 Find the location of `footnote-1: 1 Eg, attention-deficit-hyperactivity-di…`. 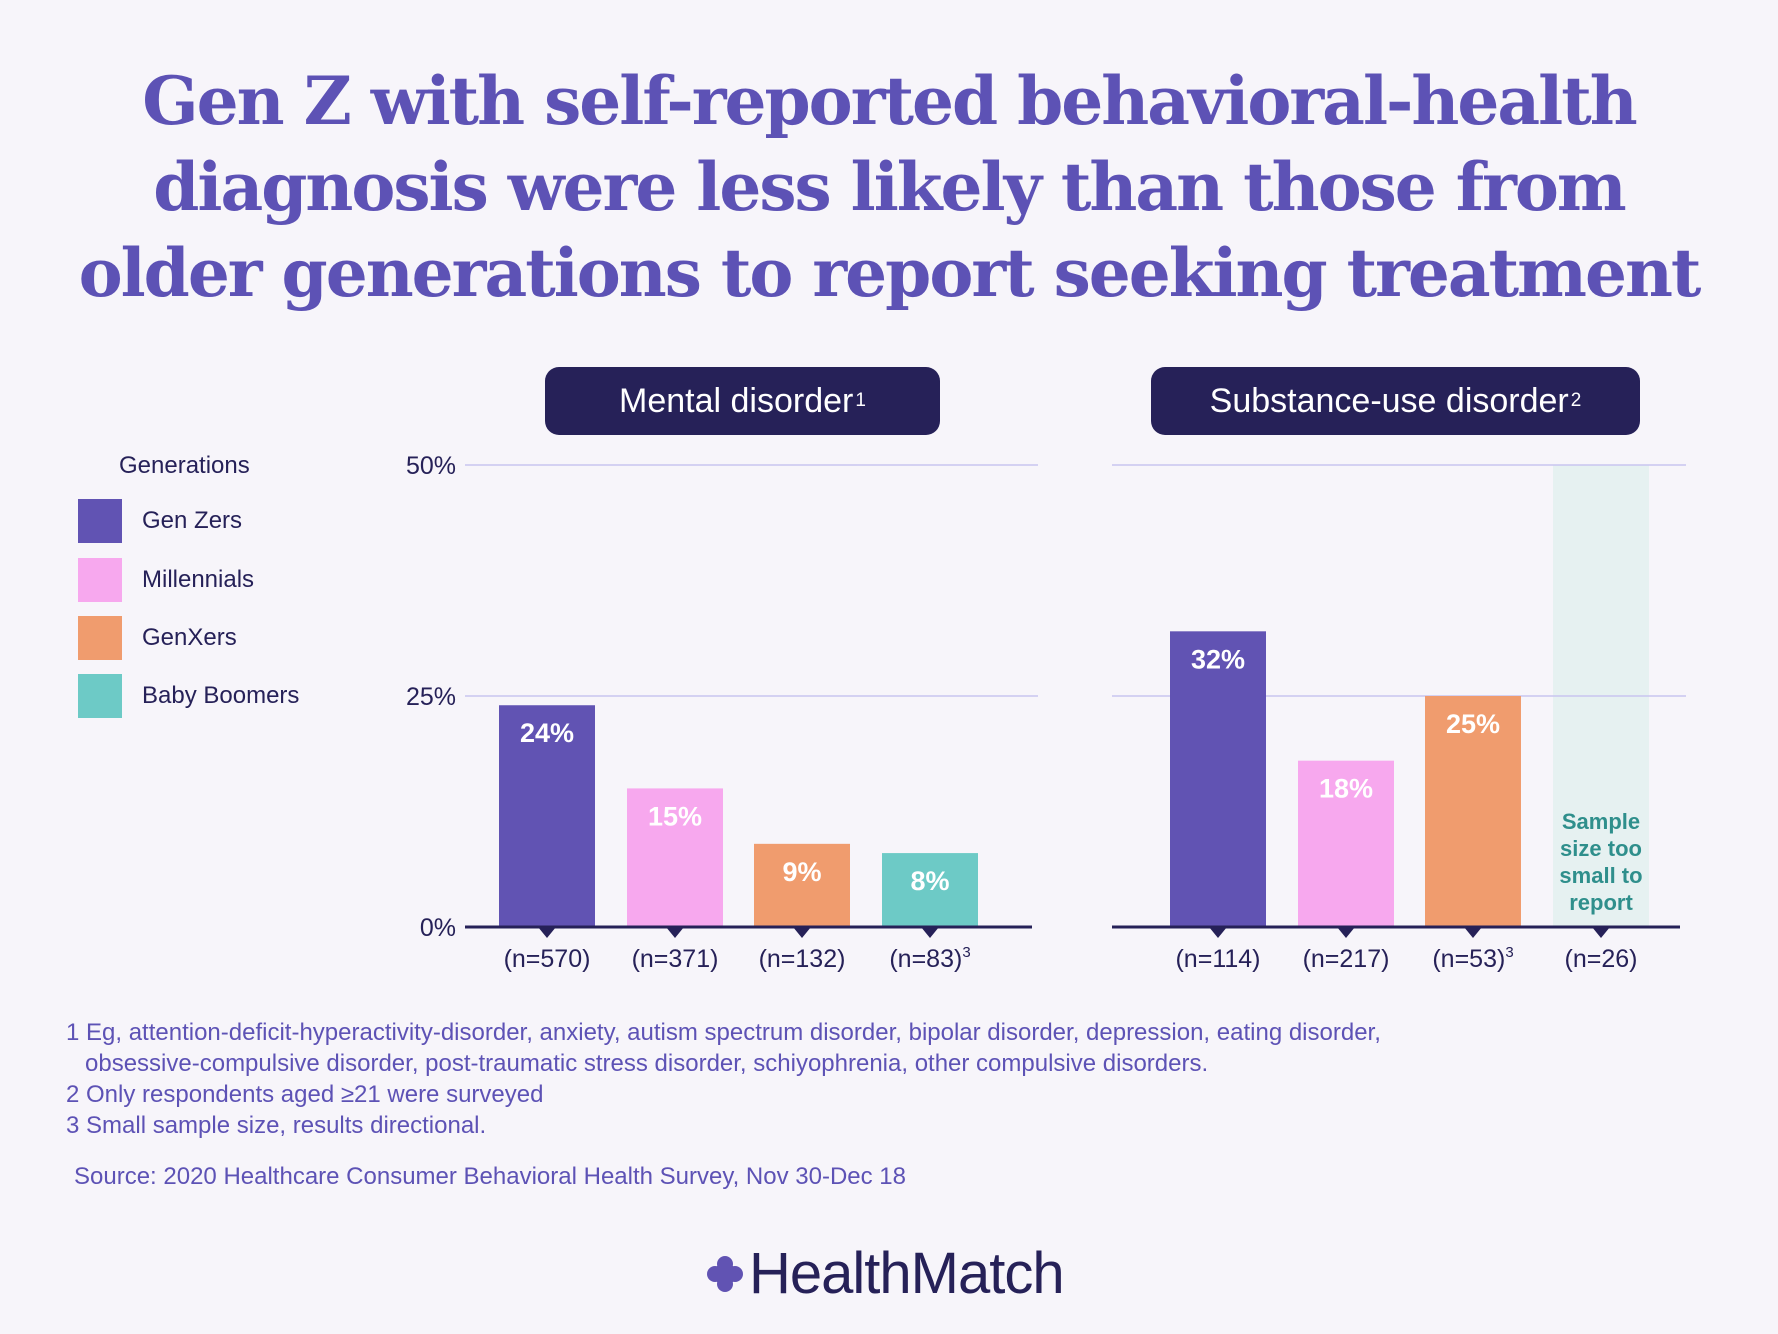

footnote-1: 1 Eg, attention-deficit-hyperactivity-di… is located at coordinates (723, 1032).